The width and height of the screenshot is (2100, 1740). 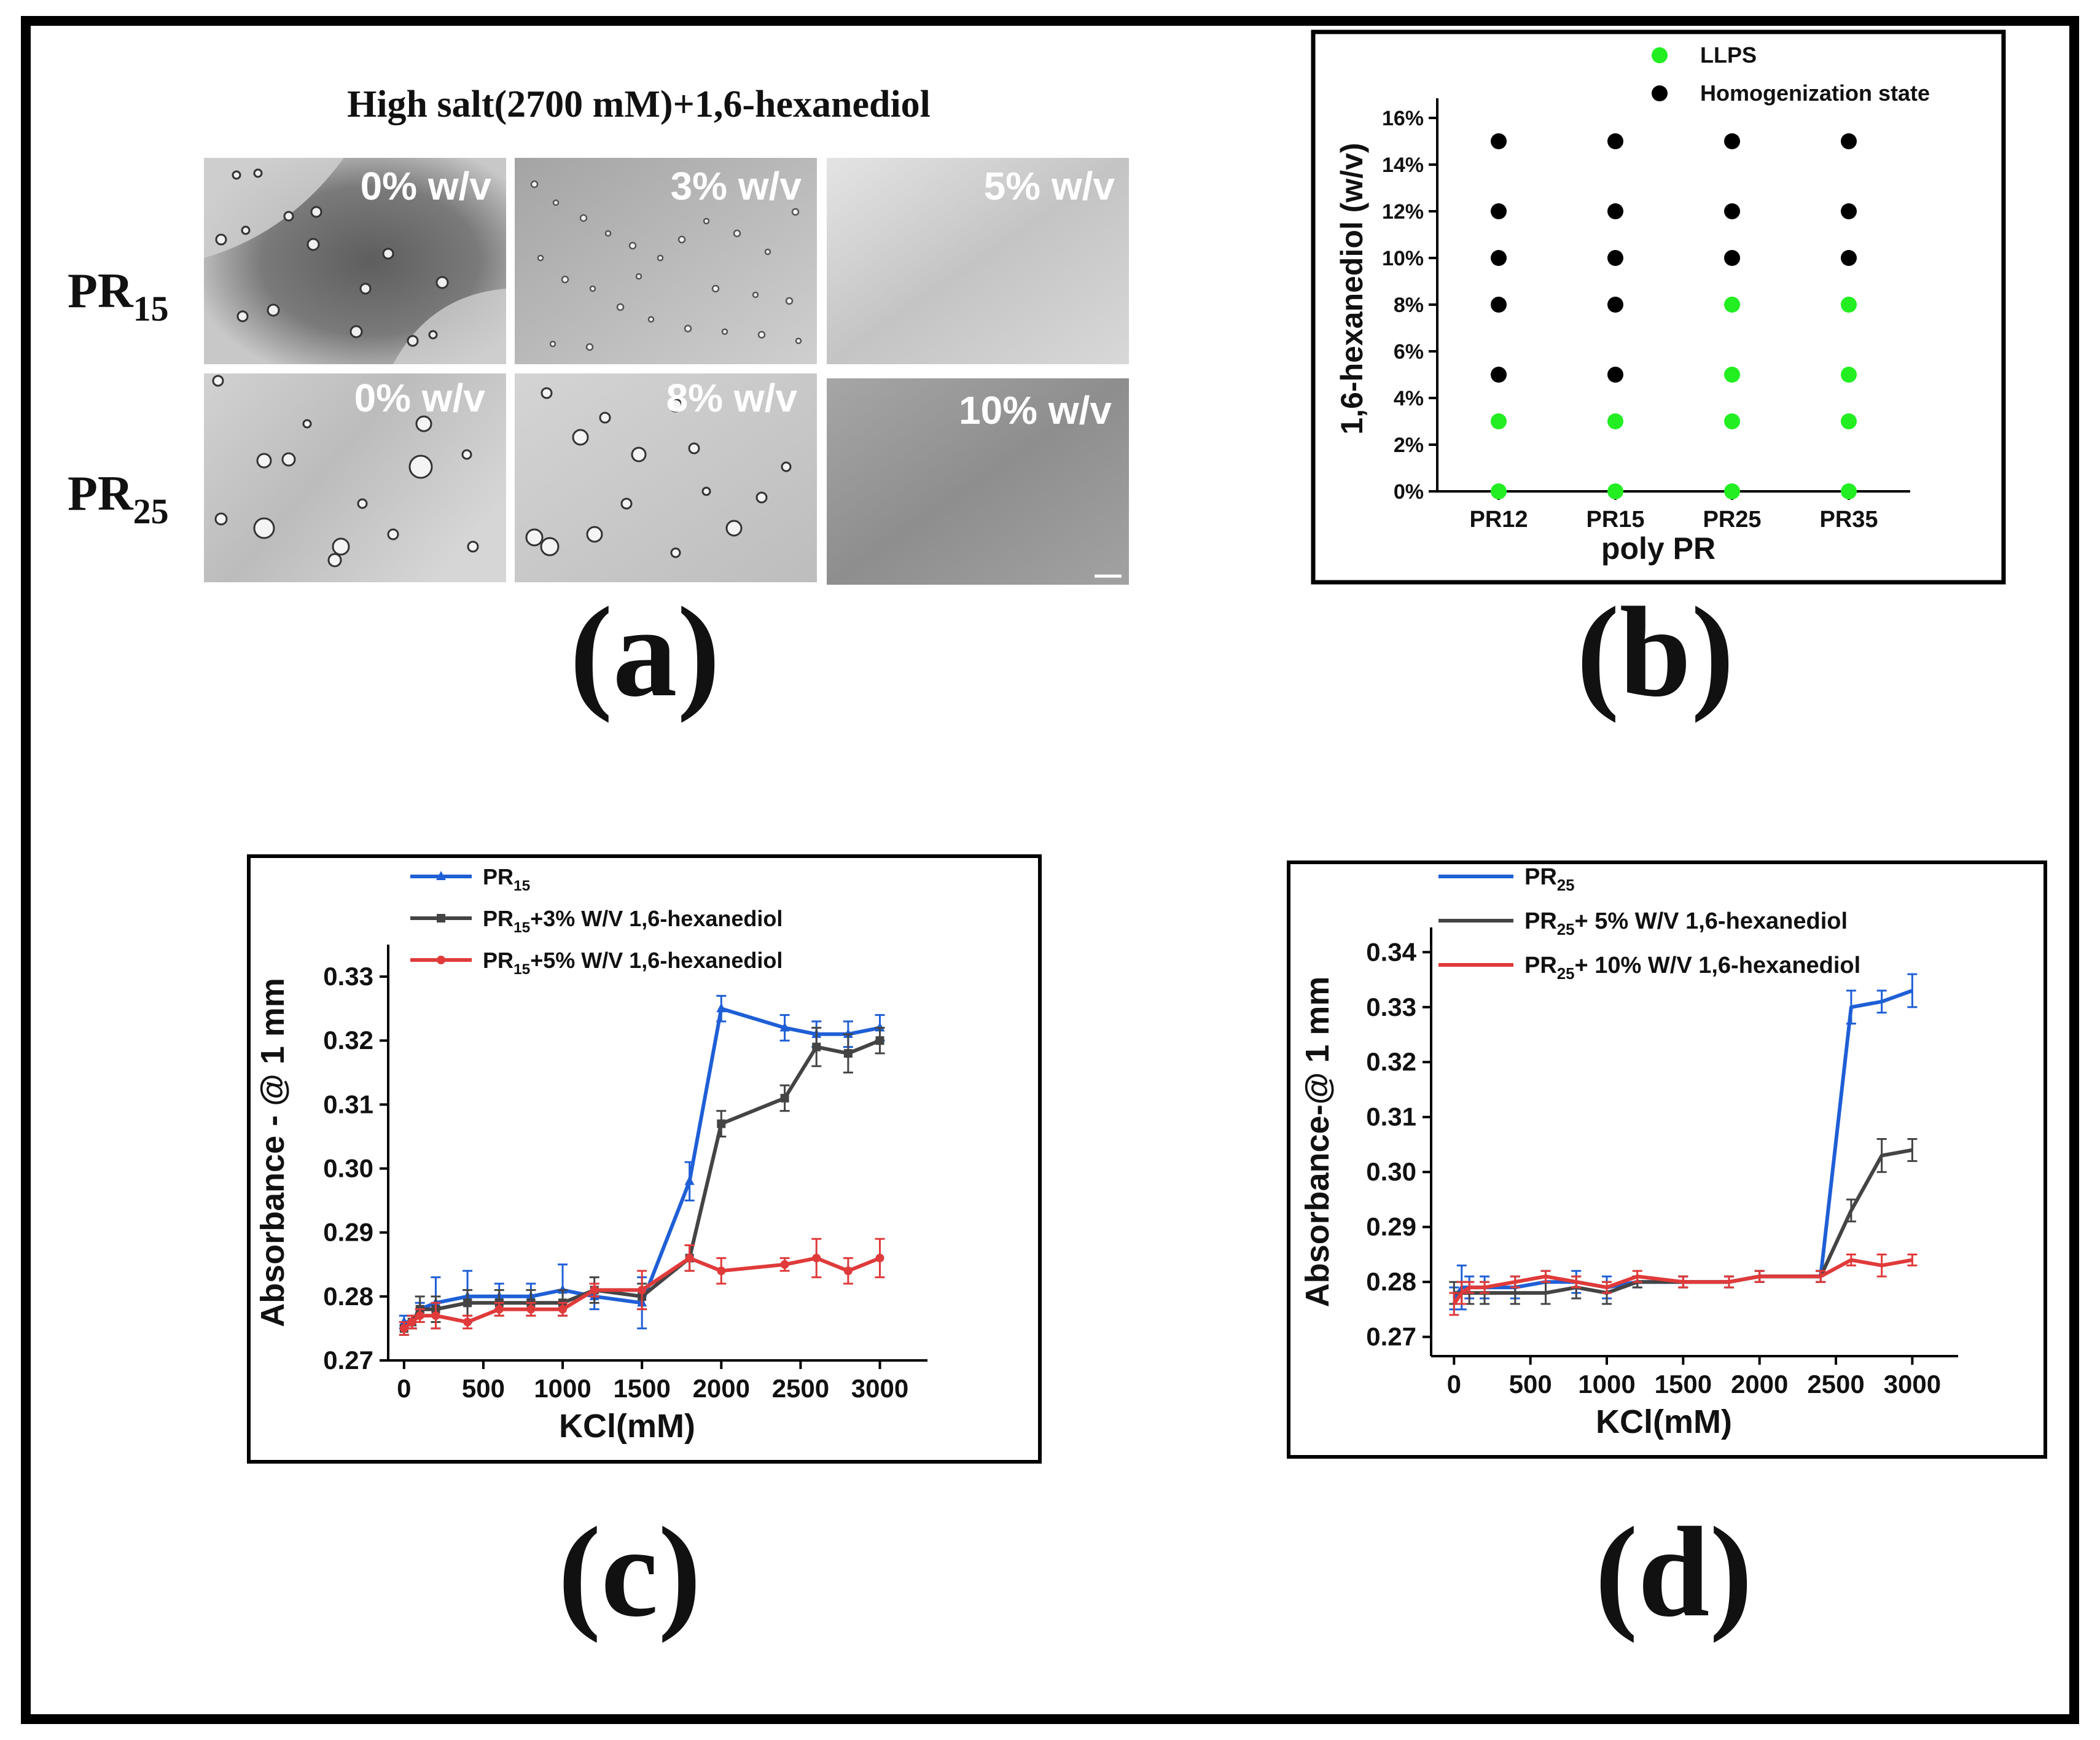 I want to click on x-tick-label: PR35, so click(x=1848, y=520).